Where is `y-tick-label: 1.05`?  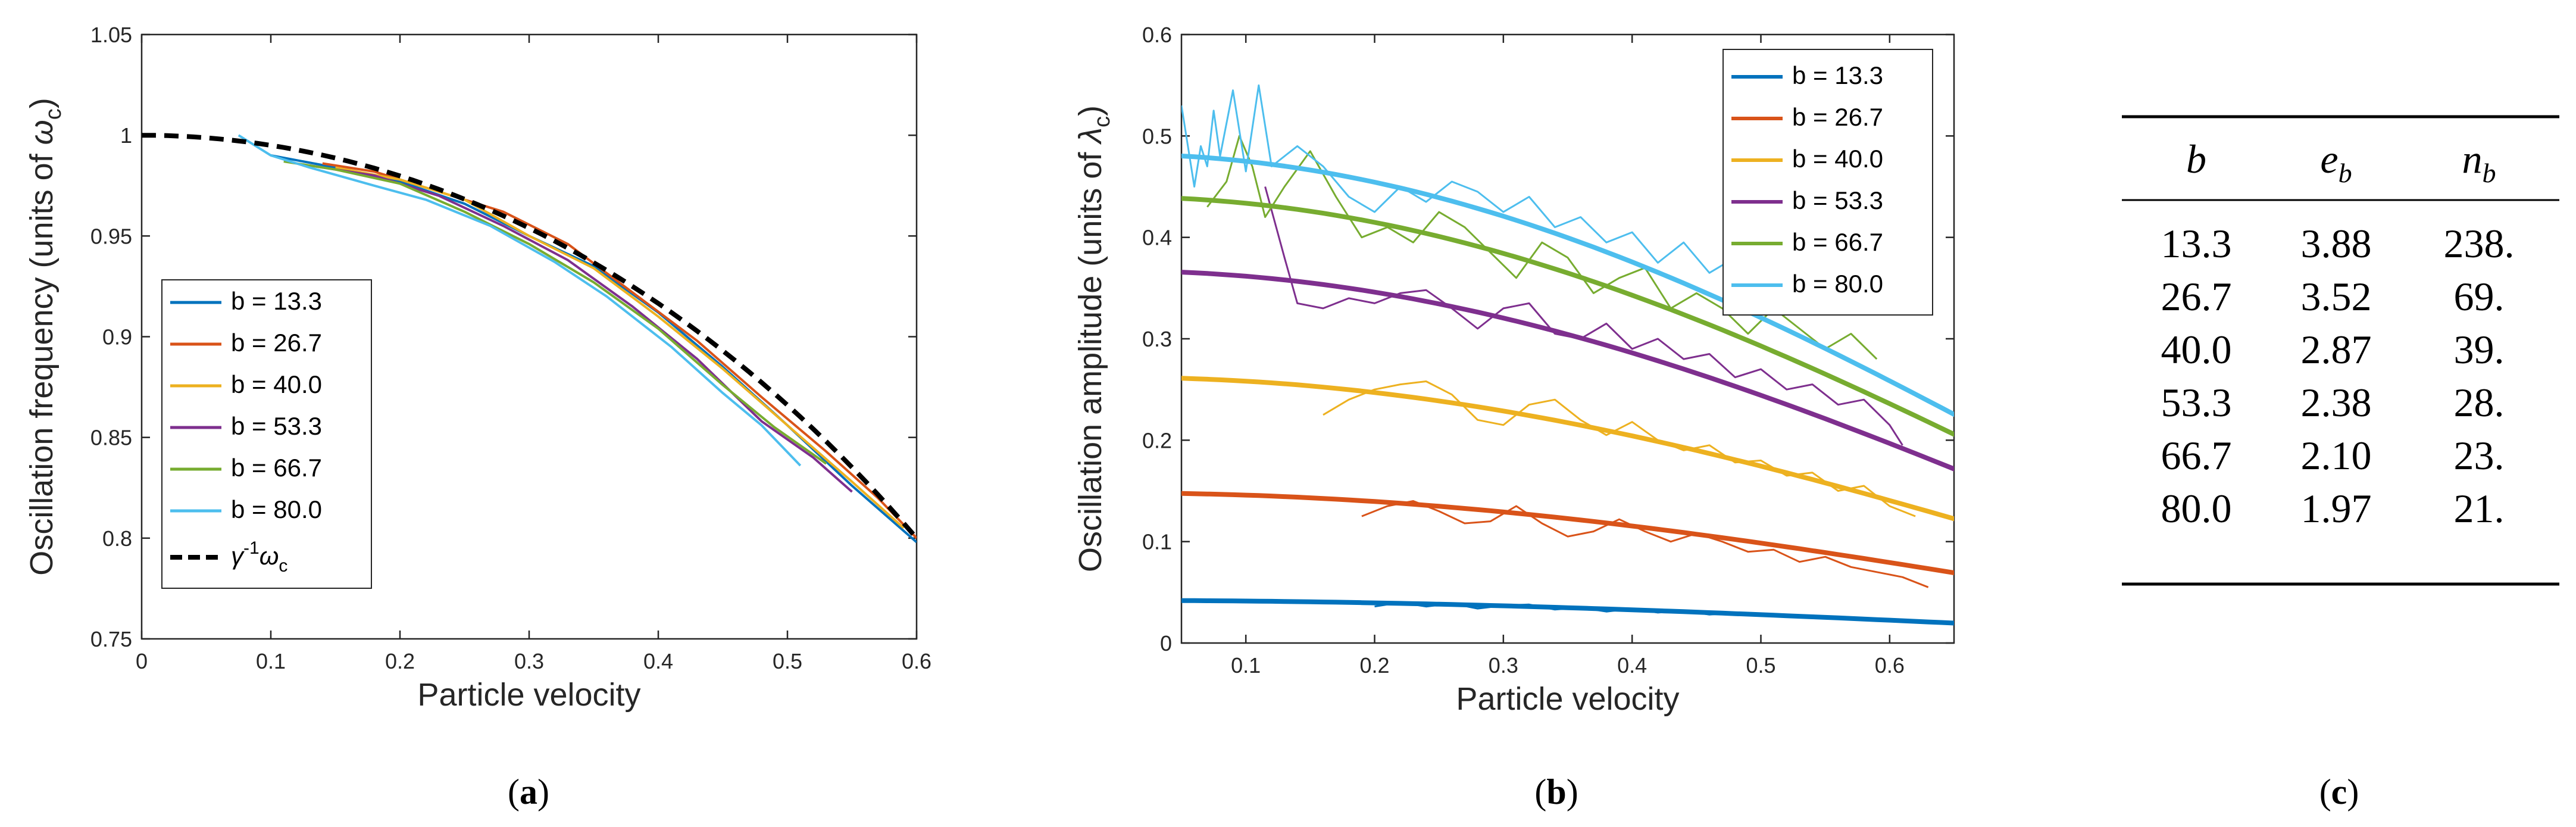 y-tick-label: 1.05 is located at coordinates (111, 35).